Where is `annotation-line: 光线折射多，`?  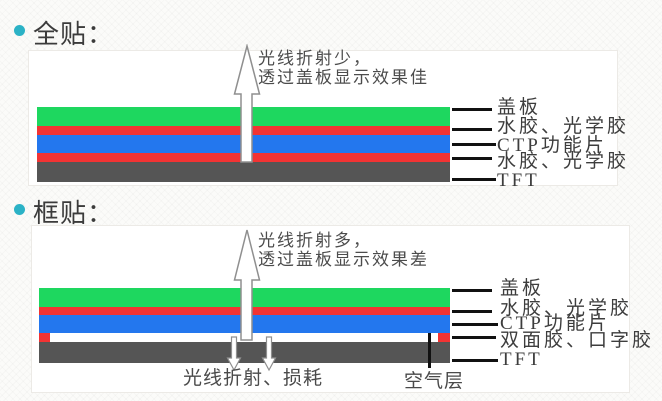 annotation-line: 光线折射多， is located at coordinates (315, 240).